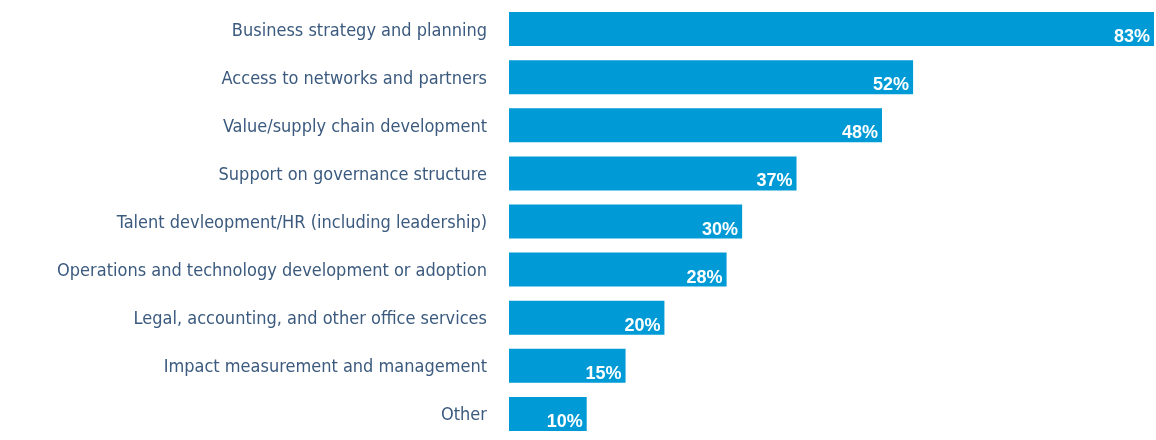  What do you see at coordinates (353, 173) in the screenshot?
I see `y-tick-label: Support on governance structure` at bounding box center [353, 173].